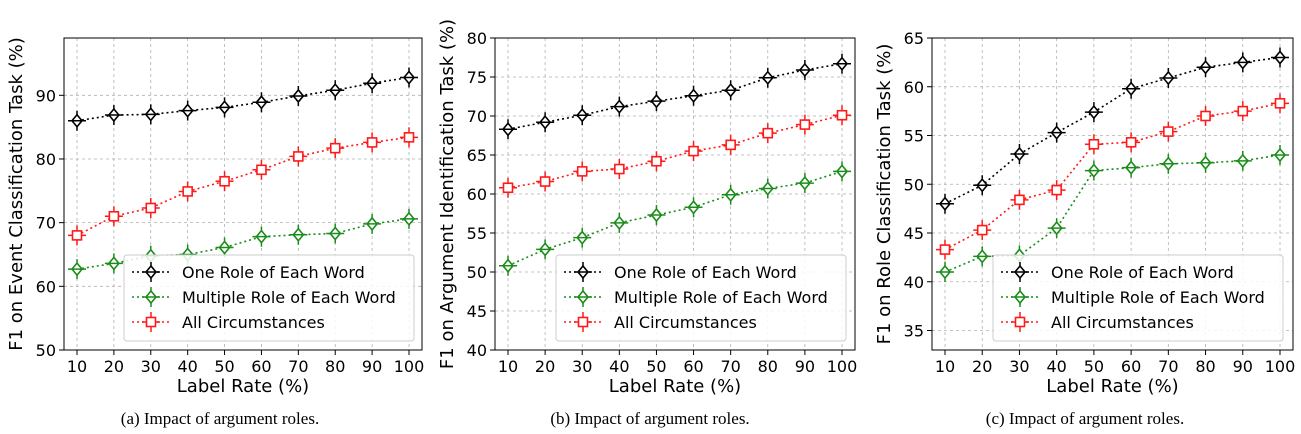  What do you see at coordinates (649, 418) in the screenshot?
I see `figure-caption: (b) Impact of argument roles.` at bounding box center [649, 418].